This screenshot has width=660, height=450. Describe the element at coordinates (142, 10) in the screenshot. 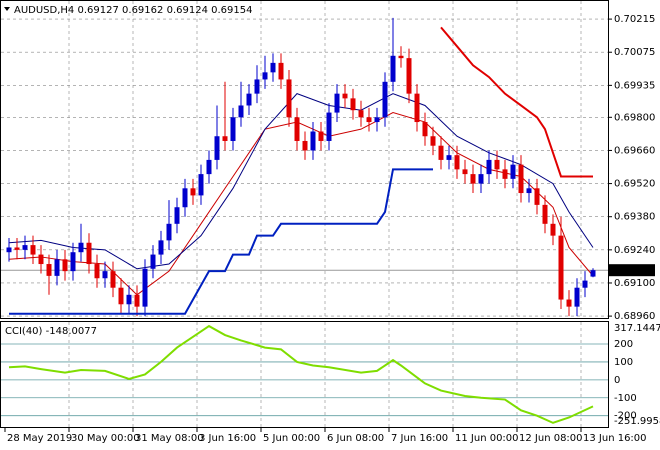

I see `ohlc-high: 0.69162` at that location.